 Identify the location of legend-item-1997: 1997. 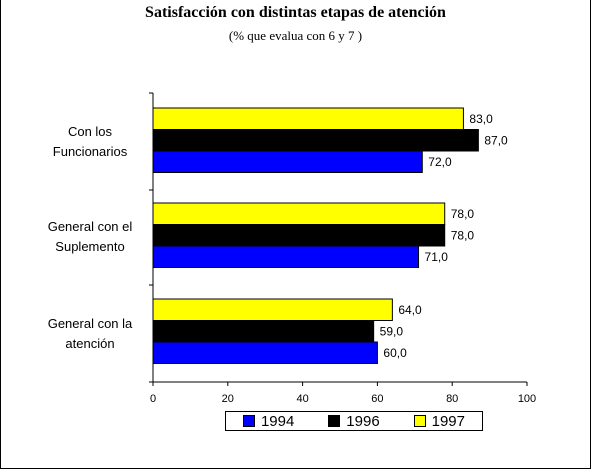
(439, 421).